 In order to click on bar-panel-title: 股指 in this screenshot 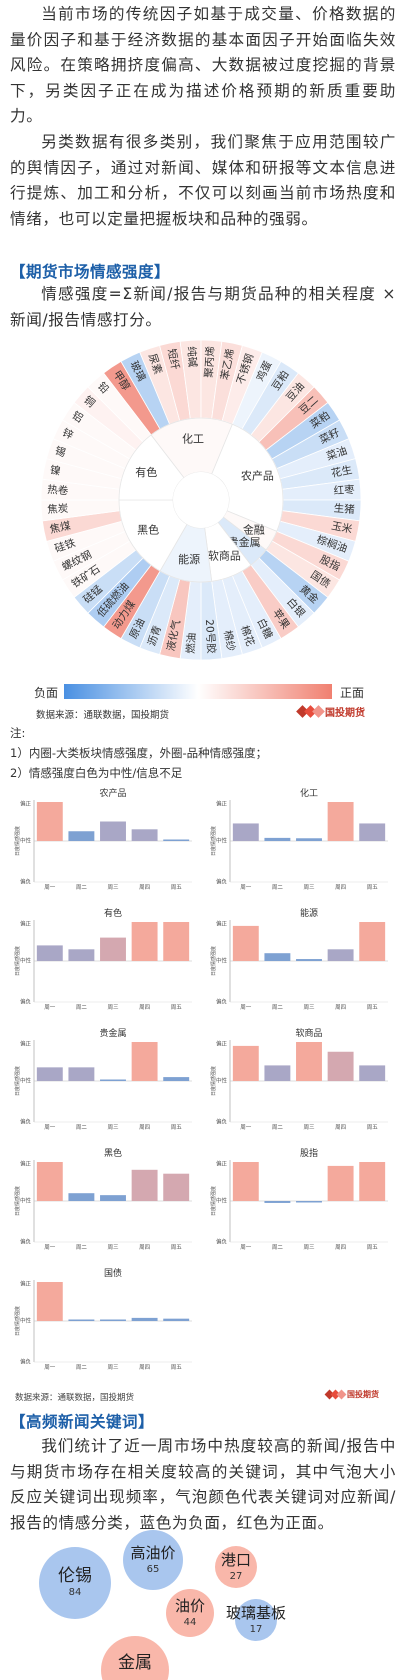, I will do `click(309, 1153)`.